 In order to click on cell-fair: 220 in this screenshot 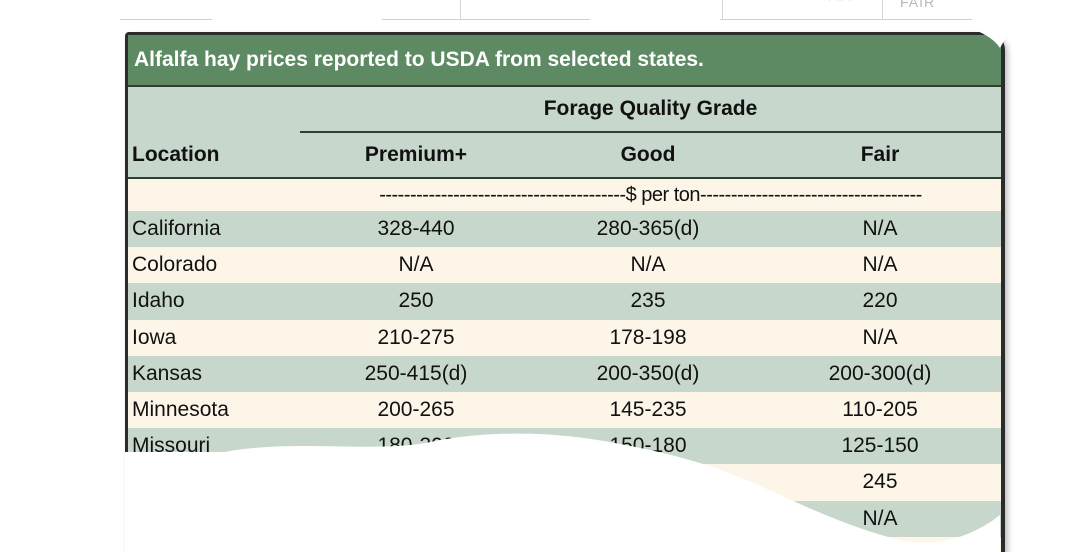, I will do `click(880, 301)`.